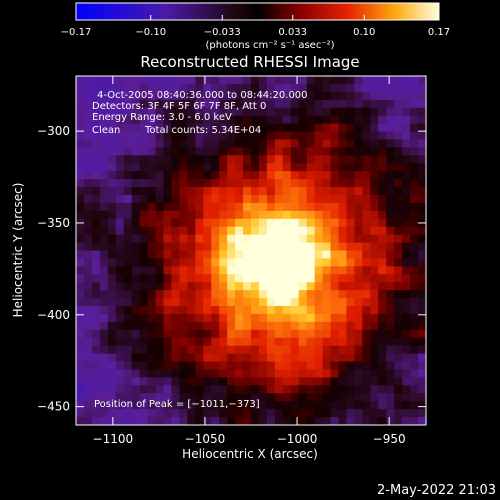  I want to click on colorbar-tick-labels: −0.17 −0.10 −0.033 0.033 0.10 0.17, so click(255, 32).